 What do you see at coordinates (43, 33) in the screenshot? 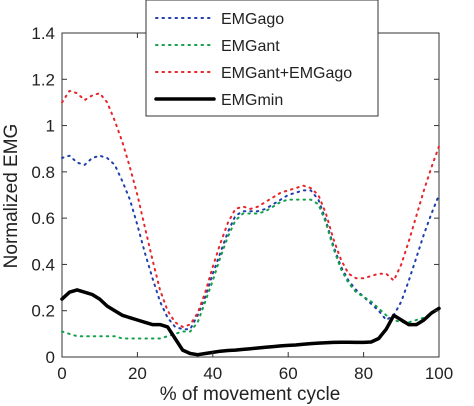
I see `y-tick-label: 1.4` at bounding box center [43, 33].